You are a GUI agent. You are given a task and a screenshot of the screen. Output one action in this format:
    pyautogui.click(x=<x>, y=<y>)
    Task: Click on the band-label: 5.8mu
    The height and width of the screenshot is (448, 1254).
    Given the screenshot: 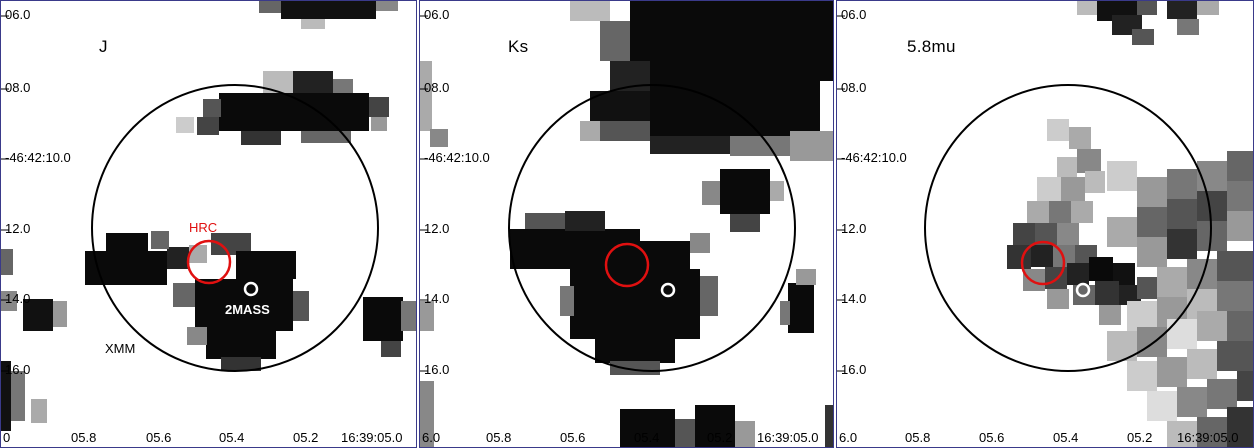 What is the action you would take?
    pyautogui.click(x=931, y=46)
    